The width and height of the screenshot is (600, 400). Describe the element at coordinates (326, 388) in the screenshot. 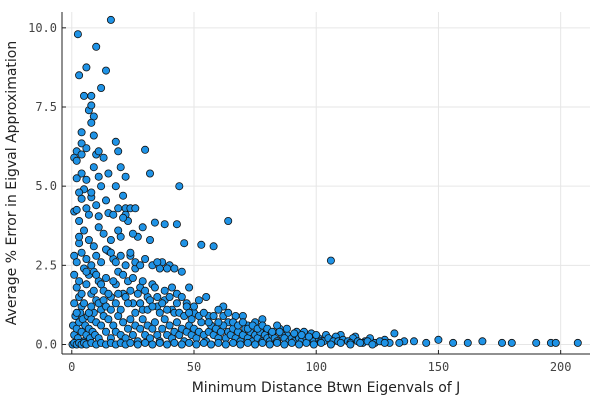

I see `x-axis-label: Minimum Distance Btwn Eigenvals of J` at that location.